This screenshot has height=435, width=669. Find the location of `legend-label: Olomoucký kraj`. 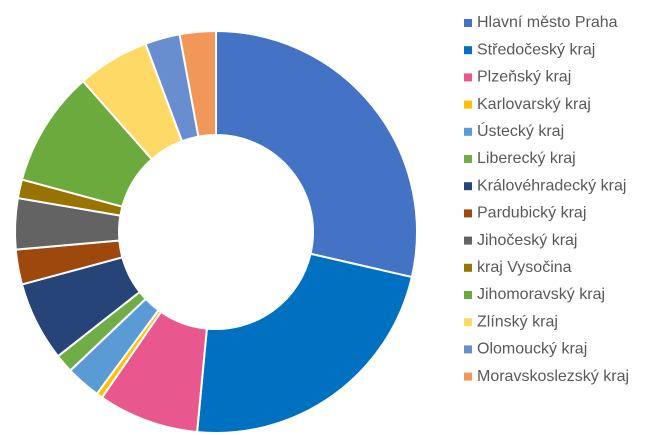

legend-label: Olomoucký kraj is located at coordinates (532, 349).